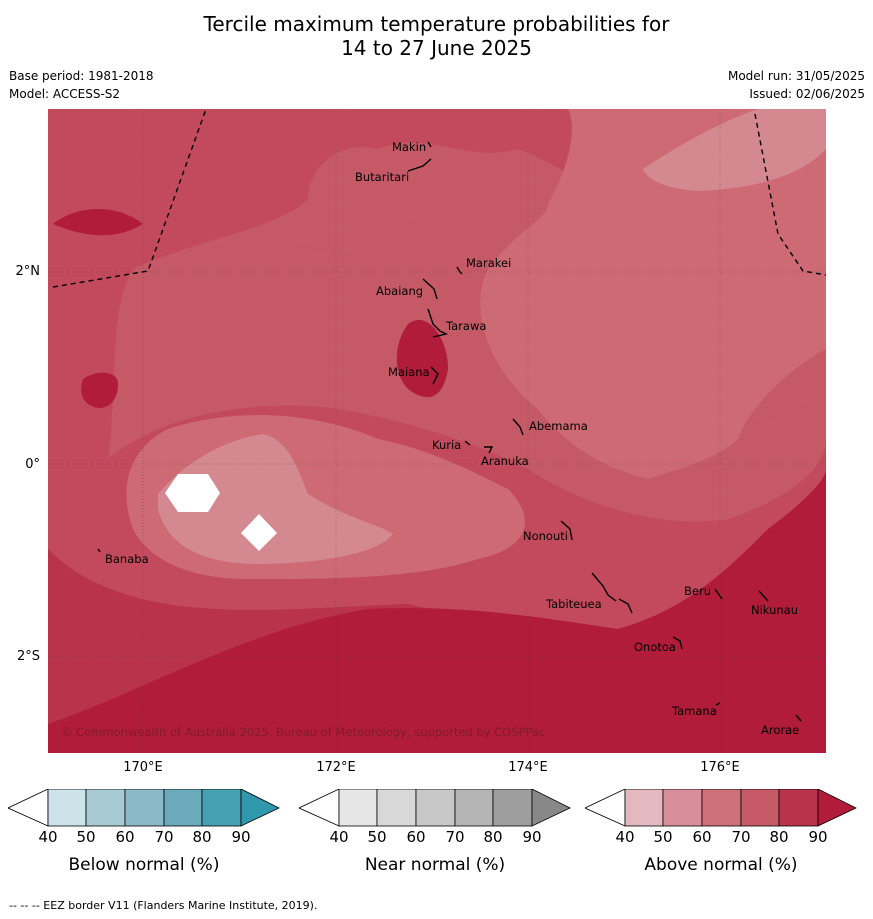 The image size is (873, 919). I want to click on island-label-aranuka: Aranuka, so click(505, 461).